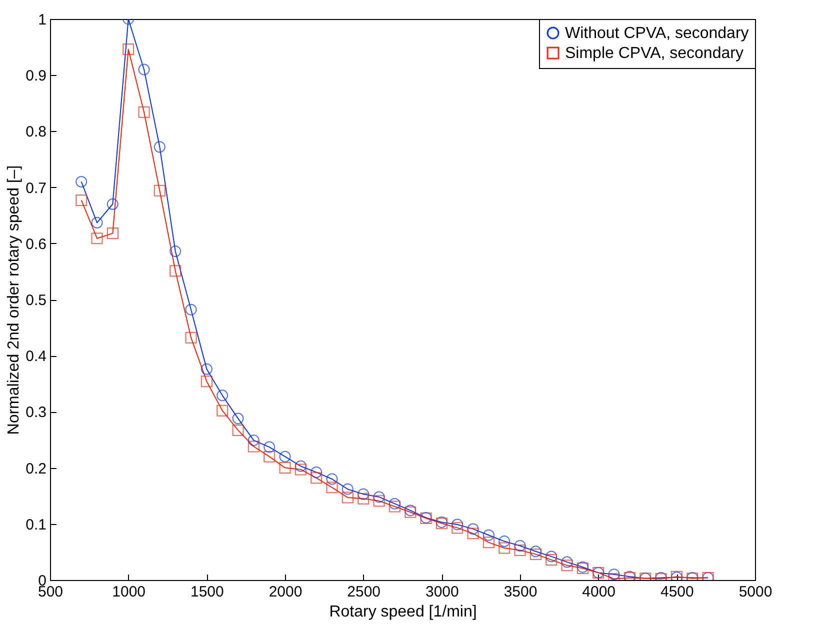  What do you see at coordinates (36, 132) in the screenshot?
I see `y-tick-label: 0.8` at bounding box center [36, 132].